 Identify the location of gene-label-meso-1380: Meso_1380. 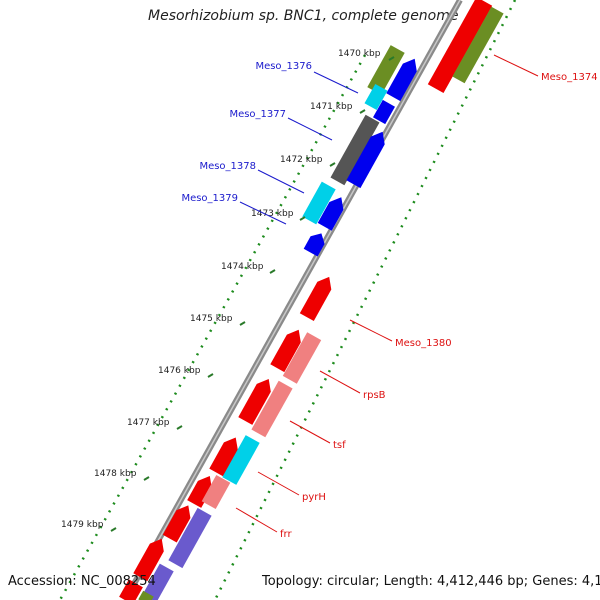
(423, 343).